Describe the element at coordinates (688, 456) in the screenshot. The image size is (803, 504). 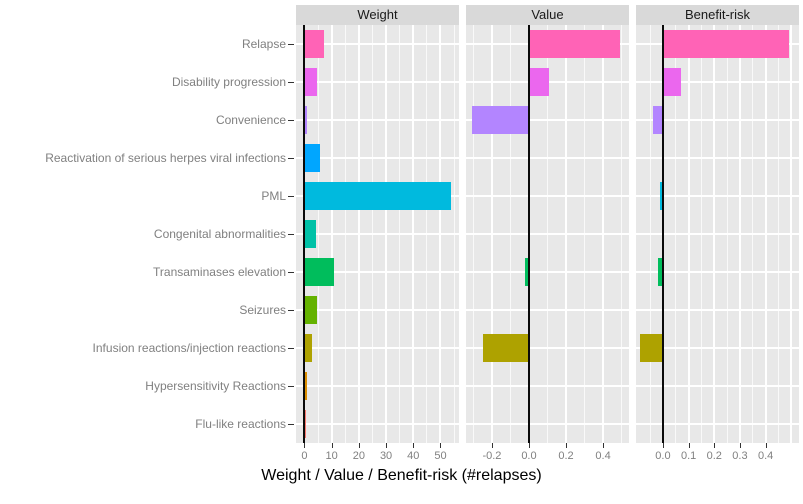
I see `x-tick-label: 0.1` at that location.